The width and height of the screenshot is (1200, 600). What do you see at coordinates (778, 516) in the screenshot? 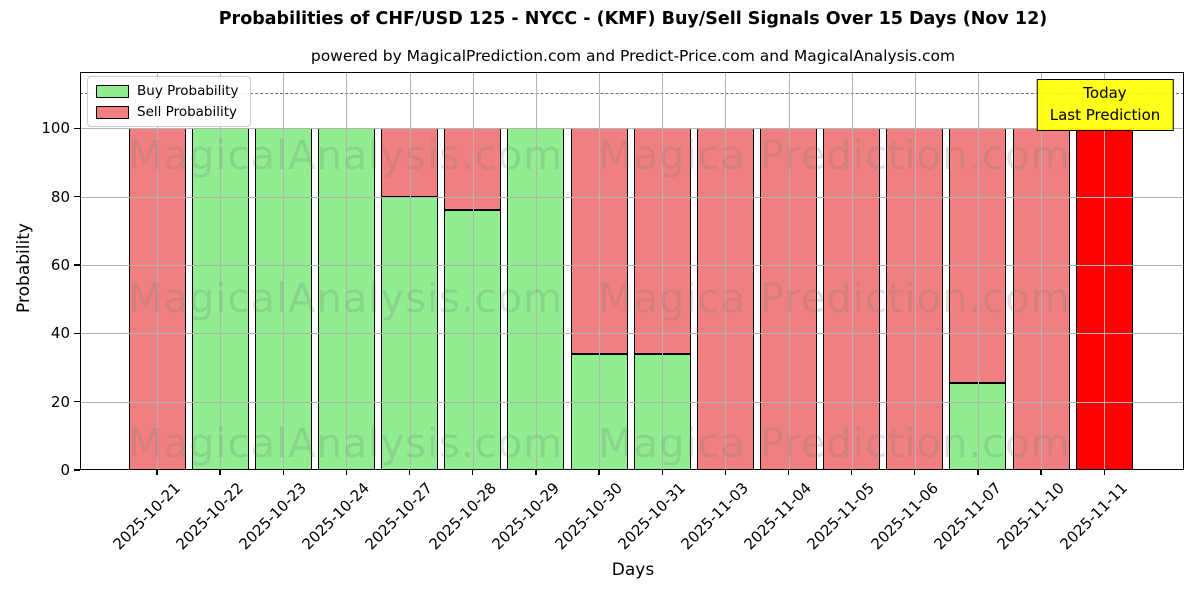
I see `x-tick-label: 2025-11-04` at bounding box center [778, 516].